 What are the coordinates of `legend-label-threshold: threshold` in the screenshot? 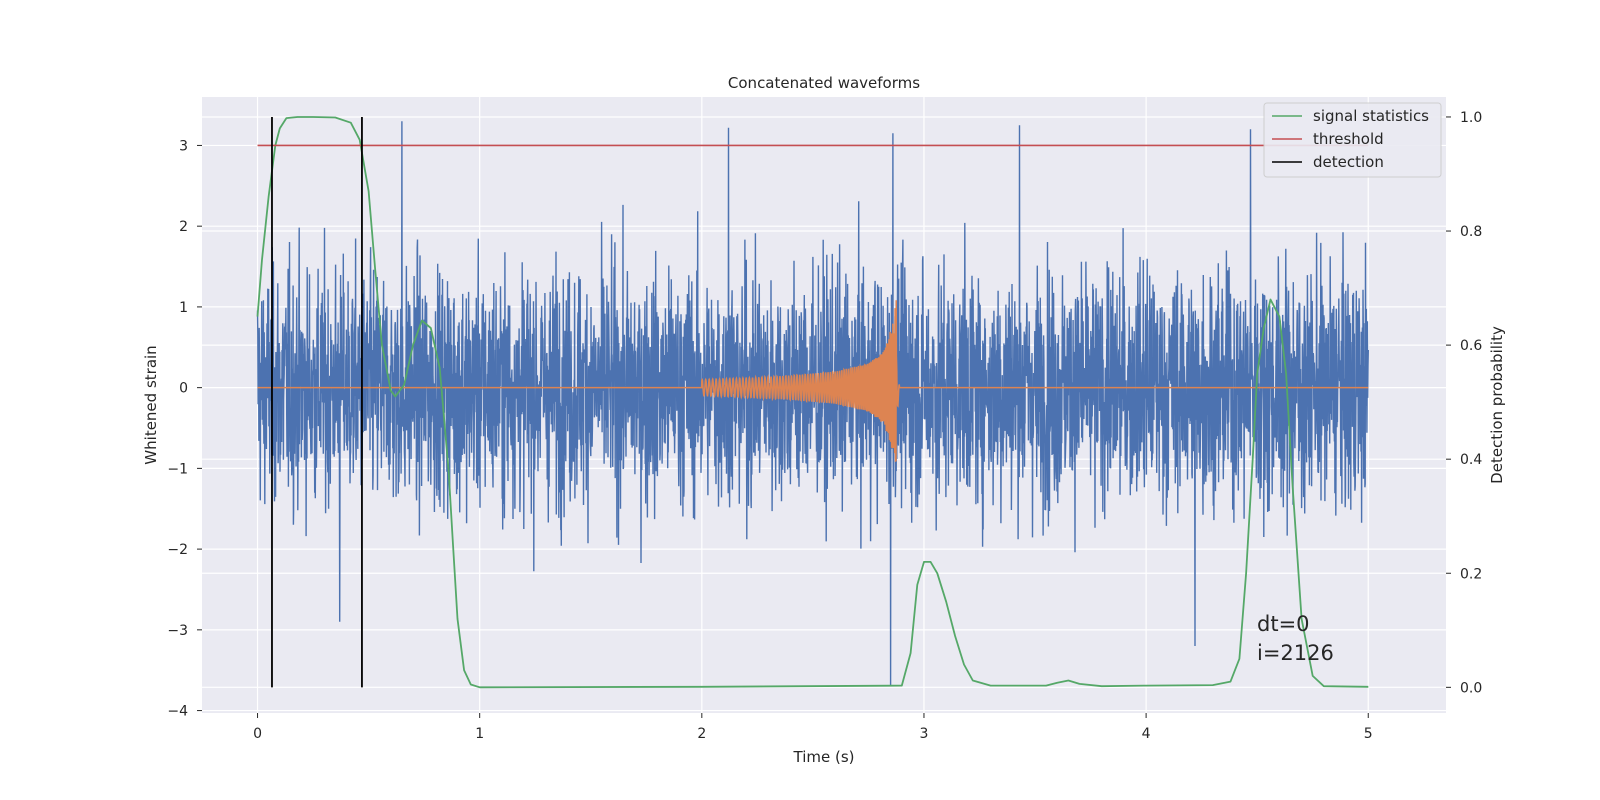 It's located at (1348, 139).